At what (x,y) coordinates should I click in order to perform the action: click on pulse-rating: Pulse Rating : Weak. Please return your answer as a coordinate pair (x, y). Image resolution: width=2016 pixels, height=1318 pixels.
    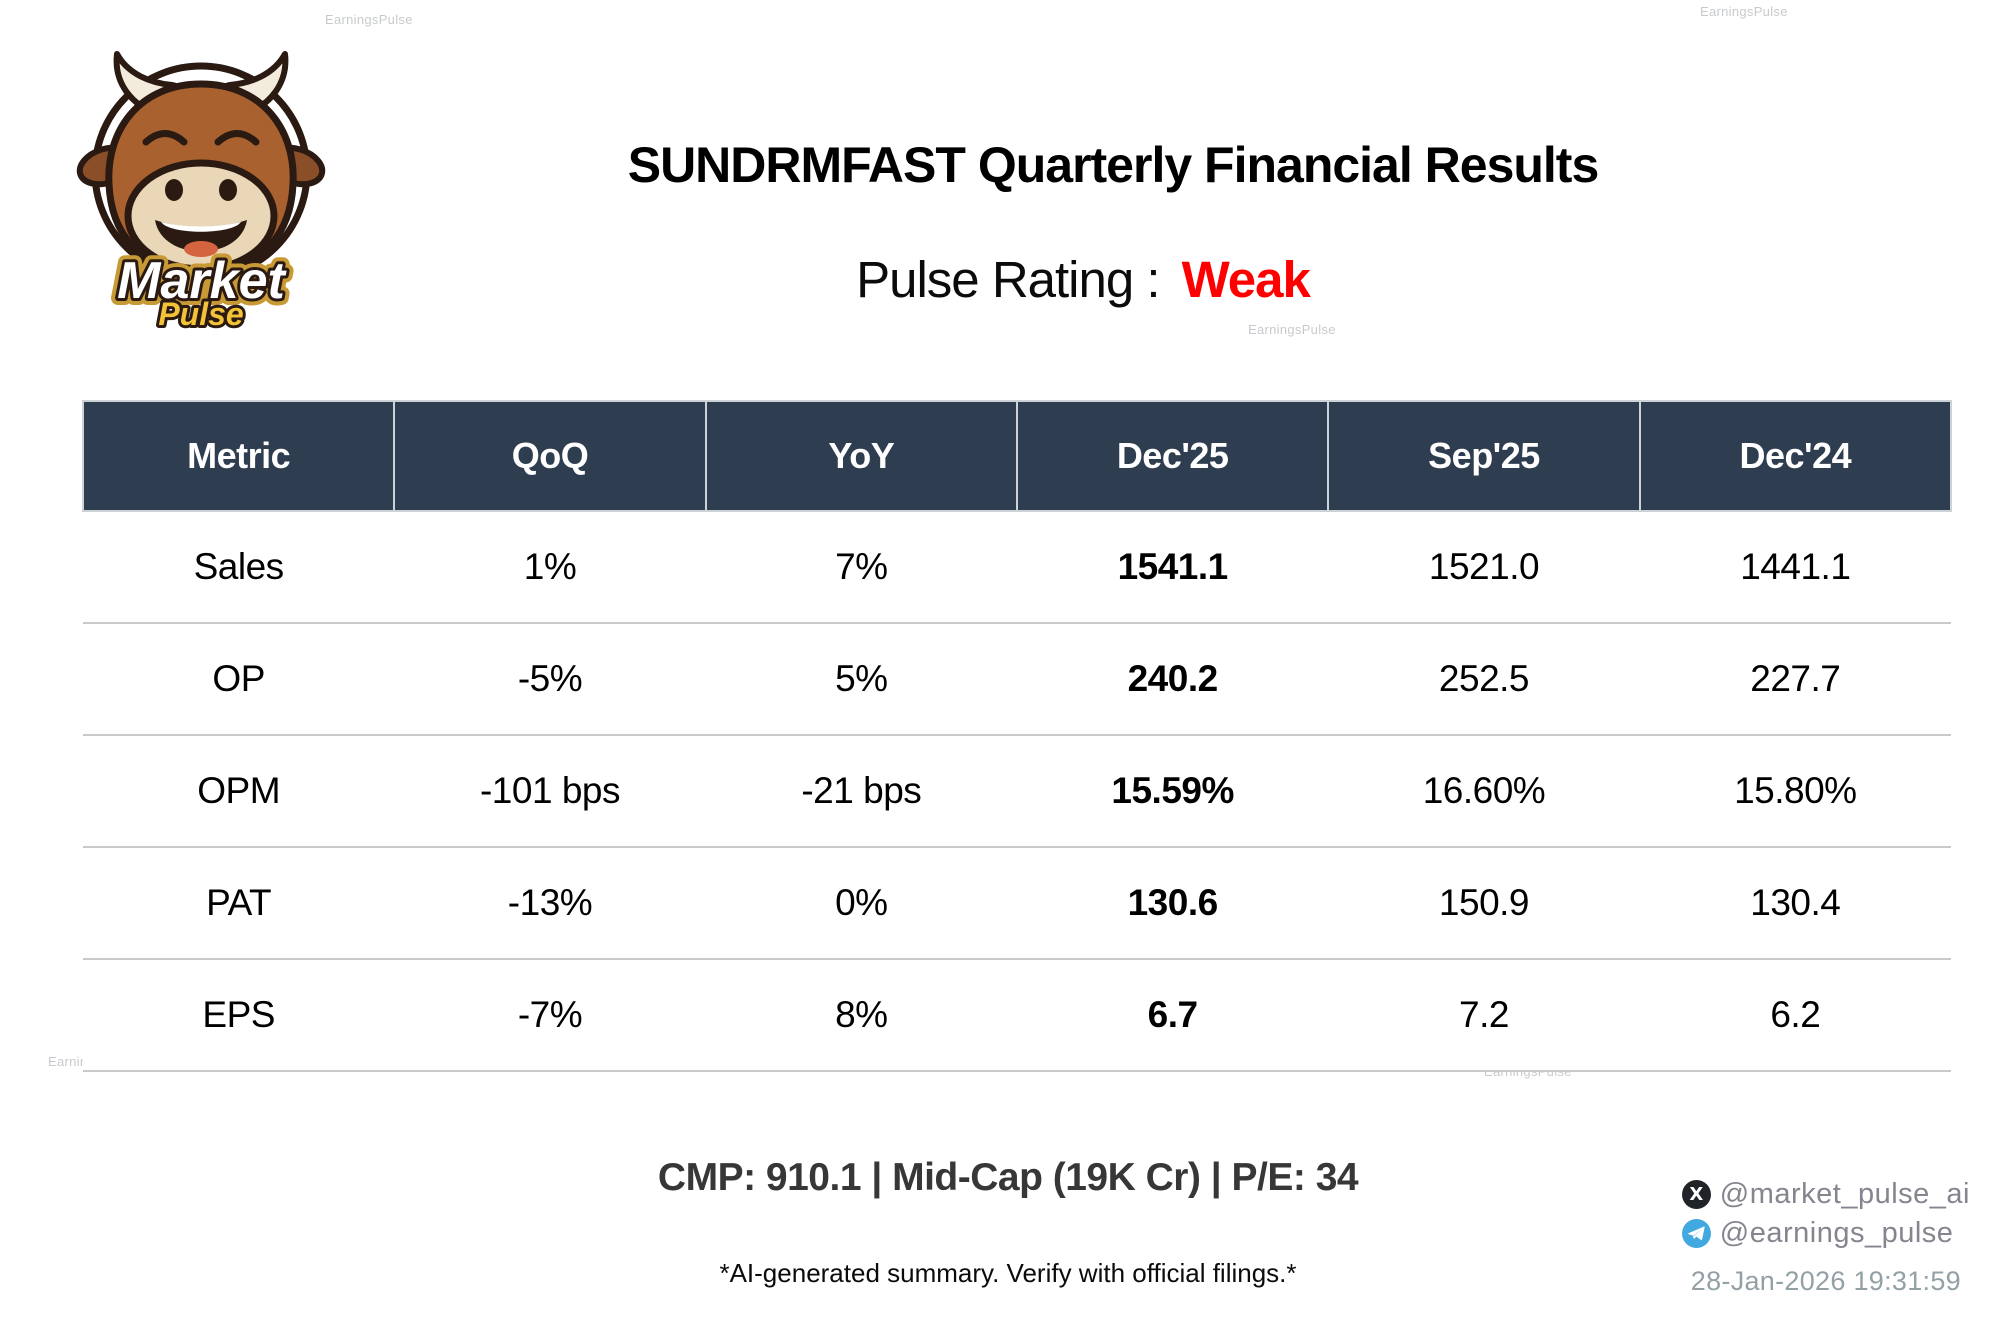
    Looking at the image, I should click on (1008, 279).